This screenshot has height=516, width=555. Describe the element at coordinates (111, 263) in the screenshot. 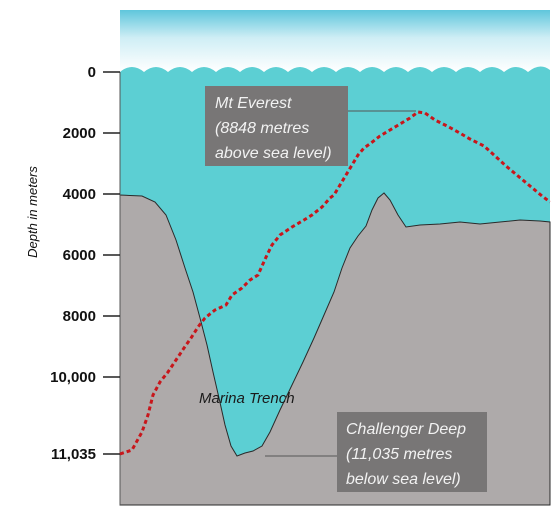

I see `tick-marks` at that location.